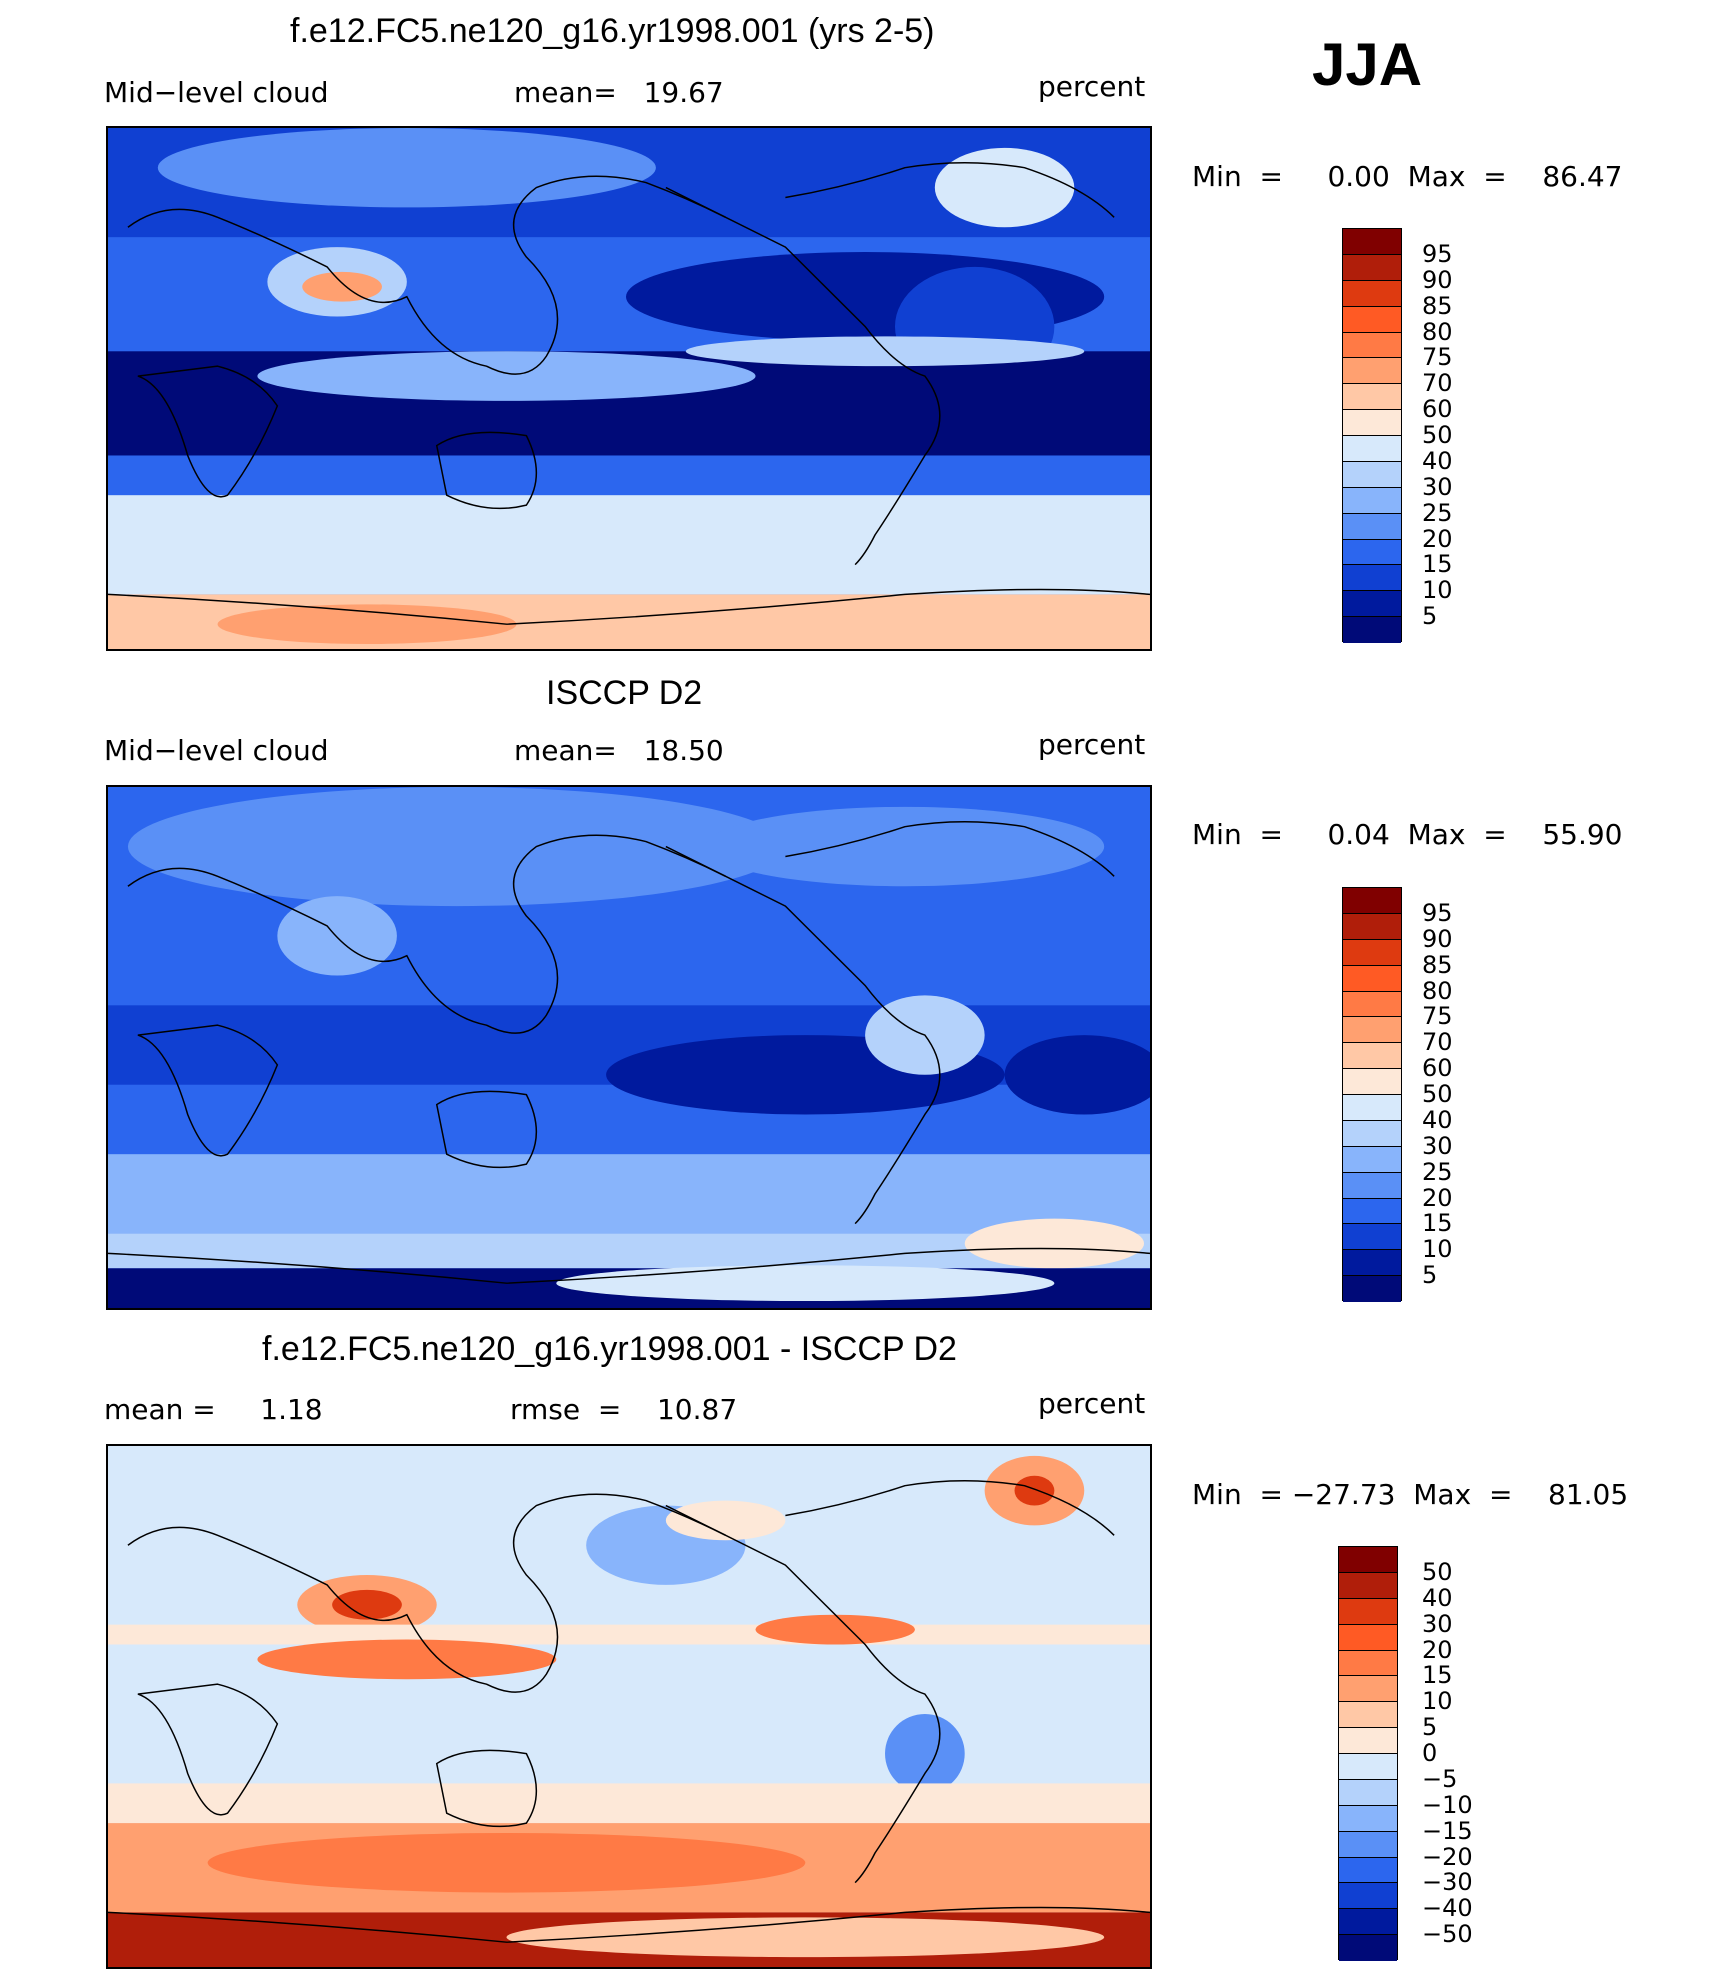 The width and height of the screenshot is (1710, 1969). Describe the element at coordinates (1407, 176) in the screenshot. I see `minmax-label: Min = 0.00 Max = 86.47` at that location.